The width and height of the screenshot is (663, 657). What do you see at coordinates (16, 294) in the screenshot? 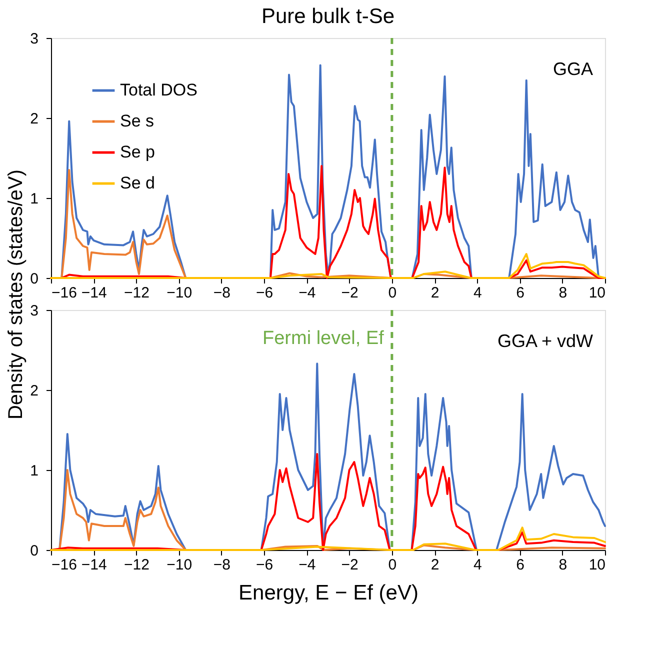
I see `y-axis-title: Density of states (states/eV)` at bounding box center [16, 294].